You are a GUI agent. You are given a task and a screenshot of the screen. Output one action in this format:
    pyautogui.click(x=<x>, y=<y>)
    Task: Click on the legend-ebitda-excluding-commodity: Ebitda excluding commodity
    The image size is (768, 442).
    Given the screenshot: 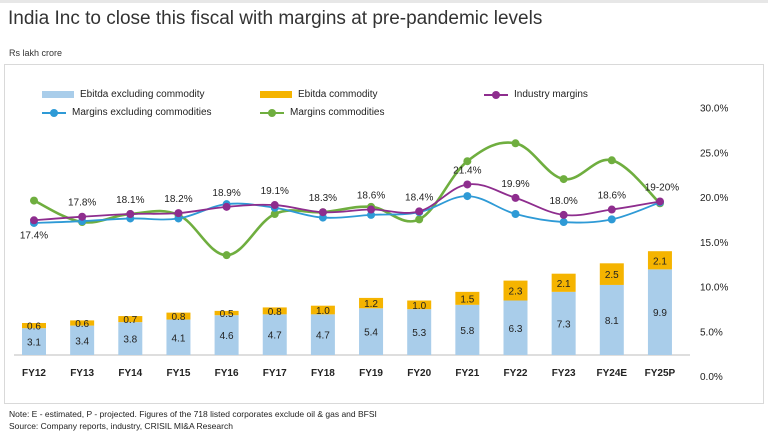 What is the action you would take?
    pyautogui.click(x=123, y=94)
    